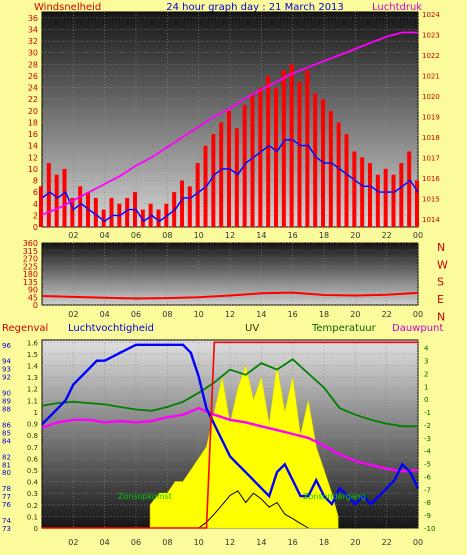 This screenshot has width=467, height=555. I want to click on panel2-series, so click(230, 295).